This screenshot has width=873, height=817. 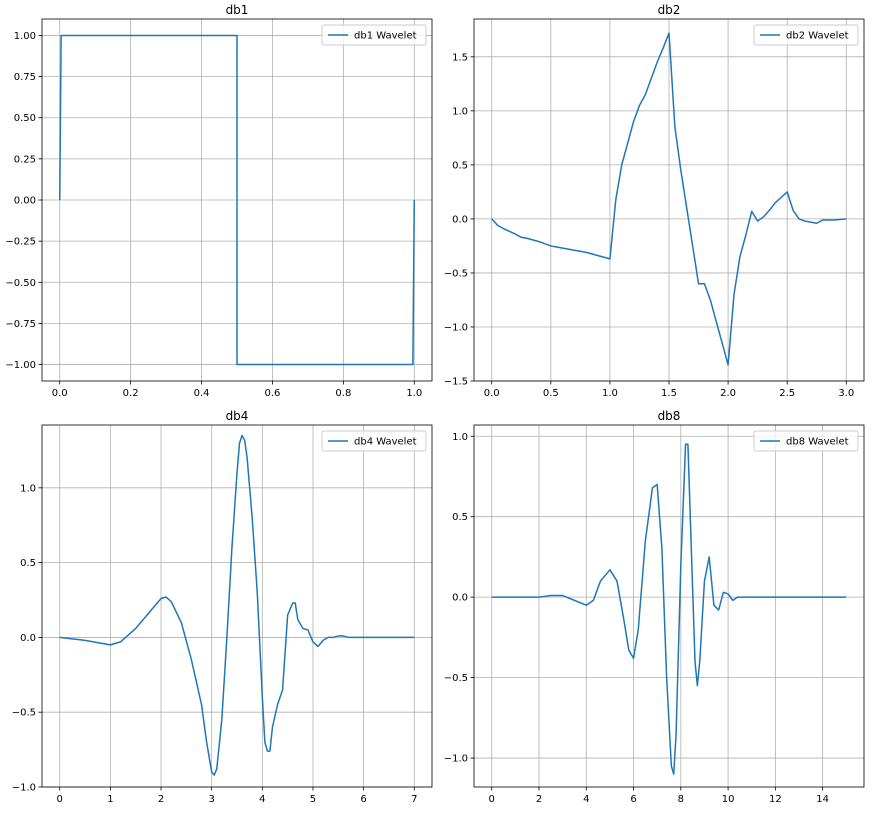 I want to click on y-tick-label: 0.75, so click(x=25, y=77).